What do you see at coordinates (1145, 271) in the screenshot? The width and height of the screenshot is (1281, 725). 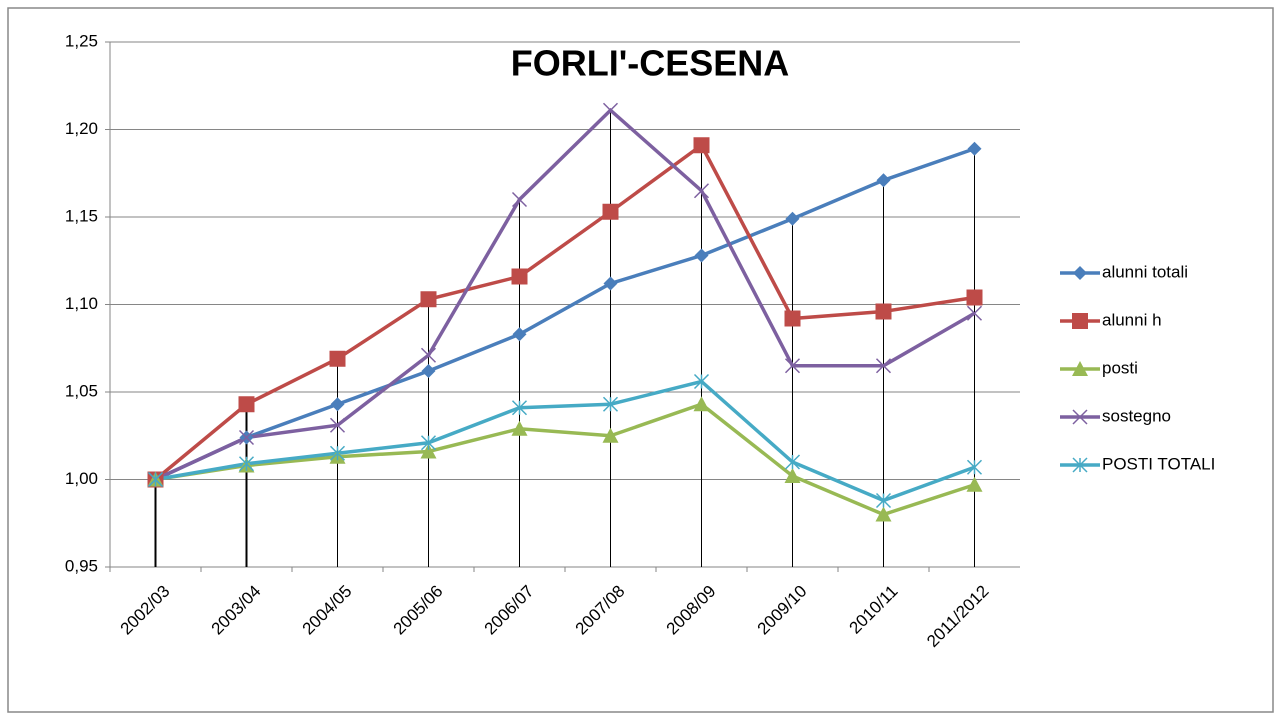 I see `legend-label: alunni totali` at bounding box center [1145, 271].